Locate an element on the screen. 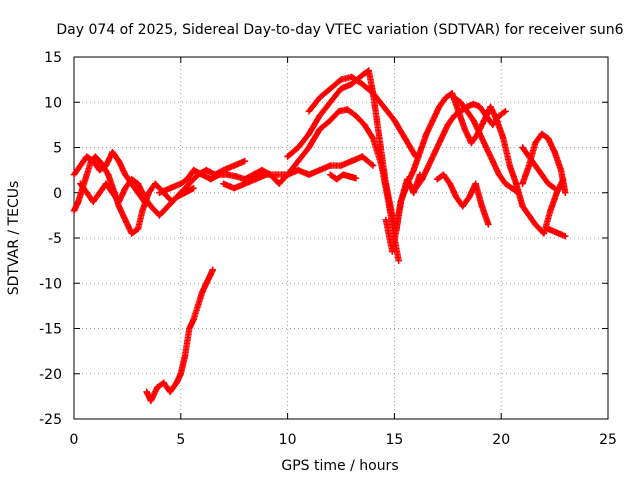 The width and height of the screenshot is (640, 480). data-points is located at coordinates (179, 335).